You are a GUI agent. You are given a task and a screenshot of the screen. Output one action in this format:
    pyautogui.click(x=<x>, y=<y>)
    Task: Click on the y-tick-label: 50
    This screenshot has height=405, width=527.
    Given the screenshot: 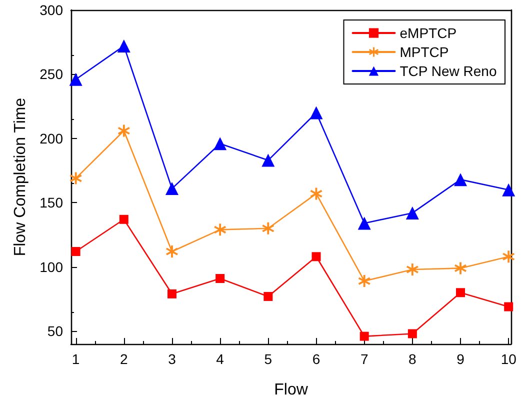 What is the action you would take?
    pyautogui.click(x=55, y=331)
    